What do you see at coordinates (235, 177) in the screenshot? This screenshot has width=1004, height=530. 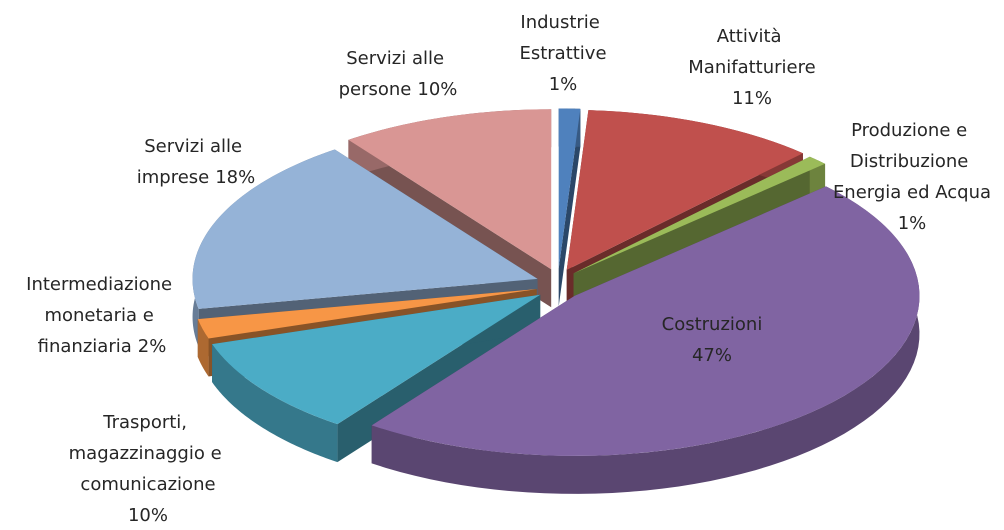 I see `value-label: 18%` at bounding box center [235, 177].